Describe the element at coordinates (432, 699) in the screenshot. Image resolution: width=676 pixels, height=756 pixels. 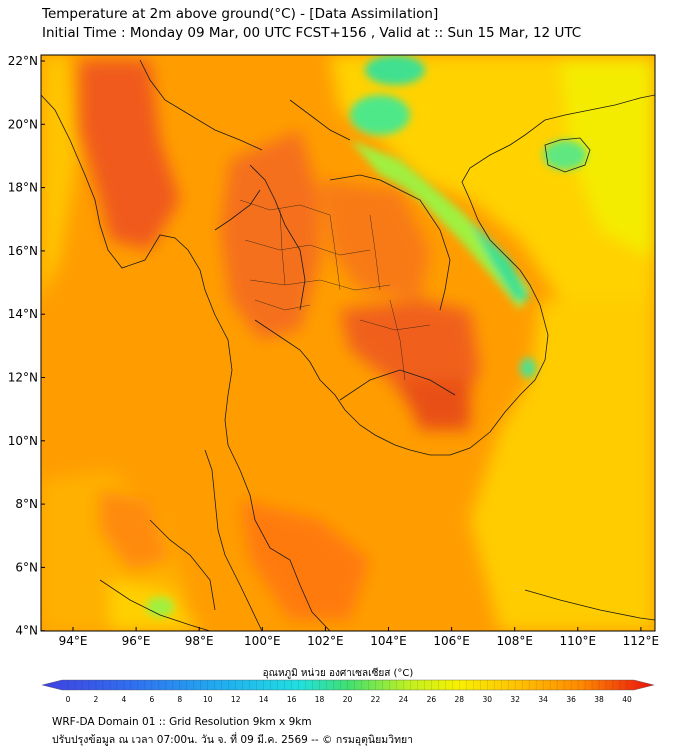
I see `colorbar-tick-label: 26` at that location.